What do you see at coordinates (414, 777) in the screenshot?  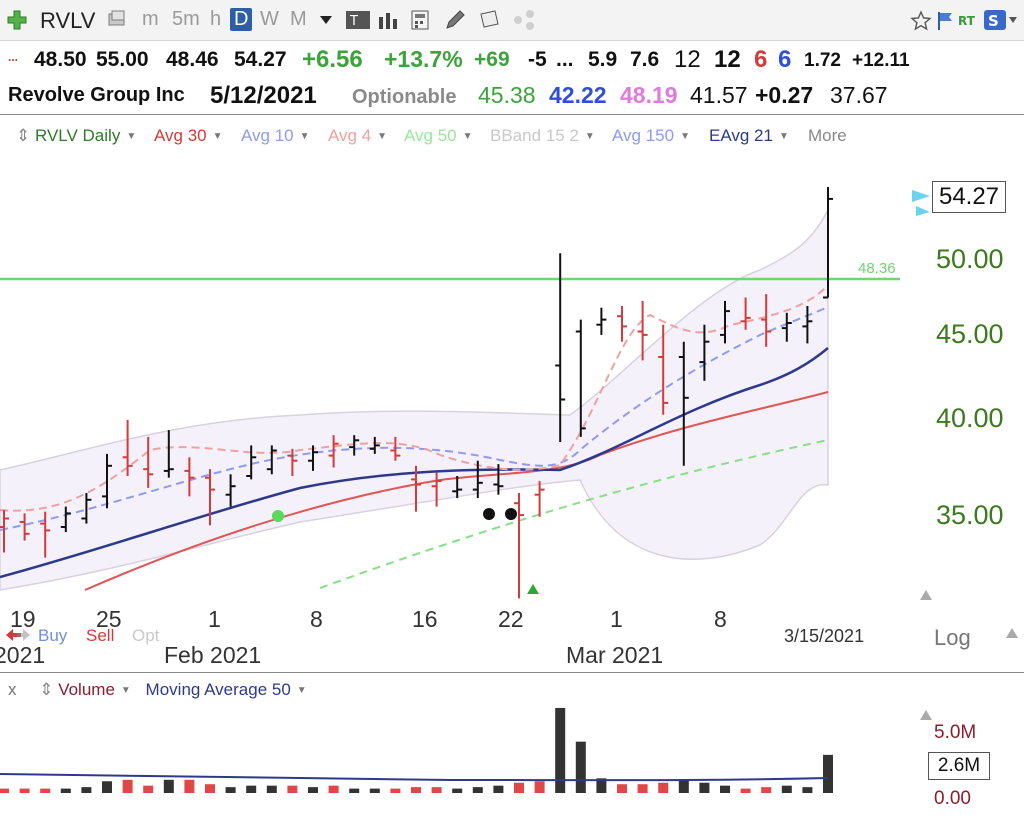 I see `volume-ma-line` at bounding box center [414, 777].